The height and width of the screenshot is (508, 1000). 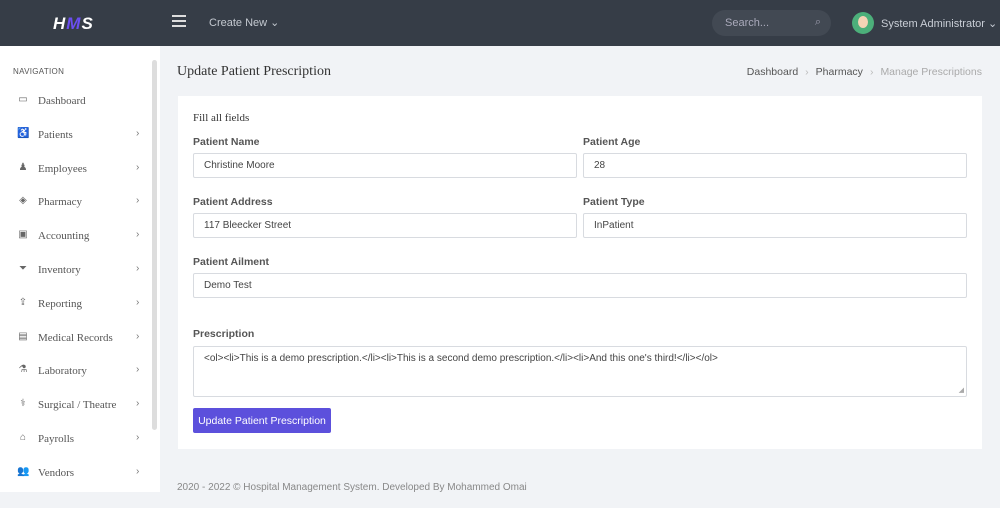 I want to click on label: Patient Age, so click(x=612, y=142).